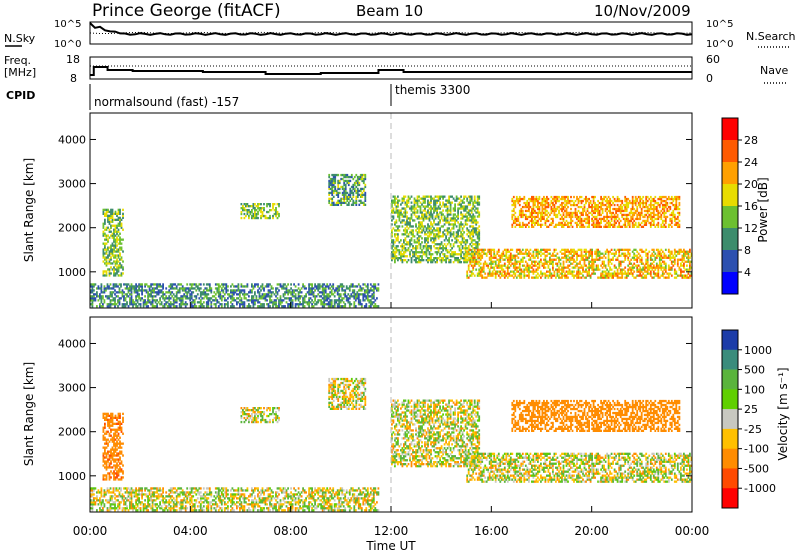 The image size is (800, 554). I want to click on nave-label: Nave, so click(774, 70).